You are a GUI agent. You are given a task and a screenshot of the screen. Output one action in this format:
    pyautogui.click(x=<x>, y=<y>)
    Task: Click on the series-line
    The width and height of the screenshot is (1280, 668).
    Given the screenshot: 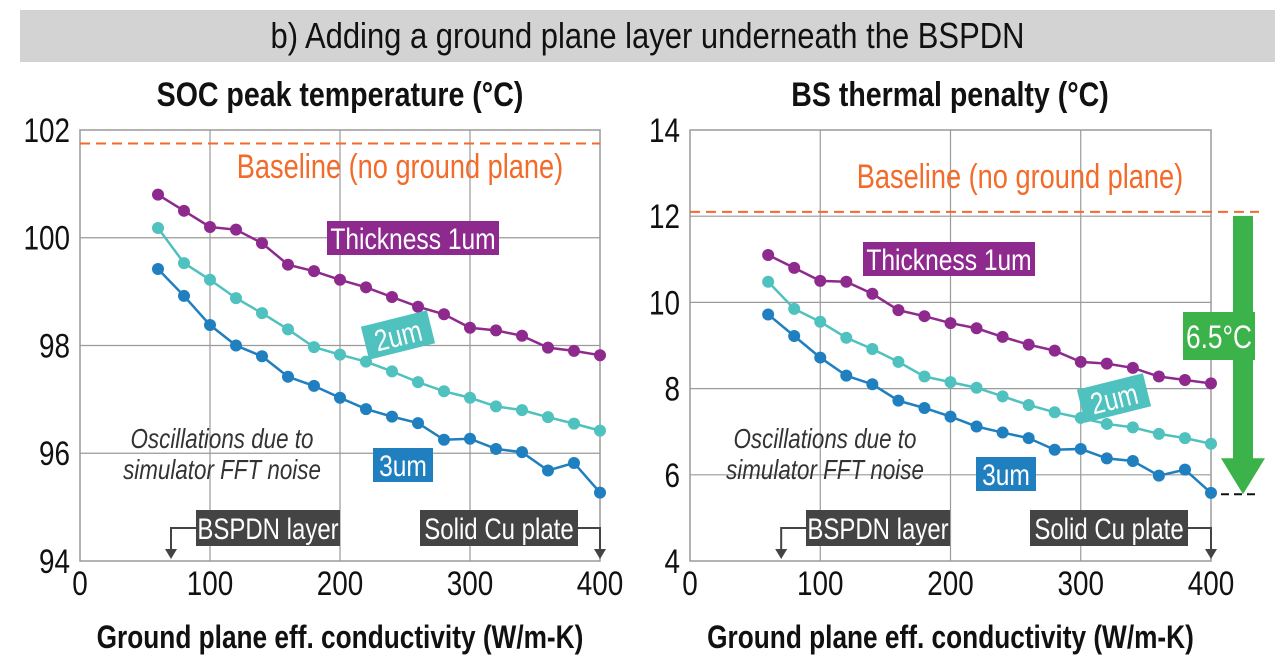 What is the action you would take?
    pyautogui.click(x=989, y=362)
    